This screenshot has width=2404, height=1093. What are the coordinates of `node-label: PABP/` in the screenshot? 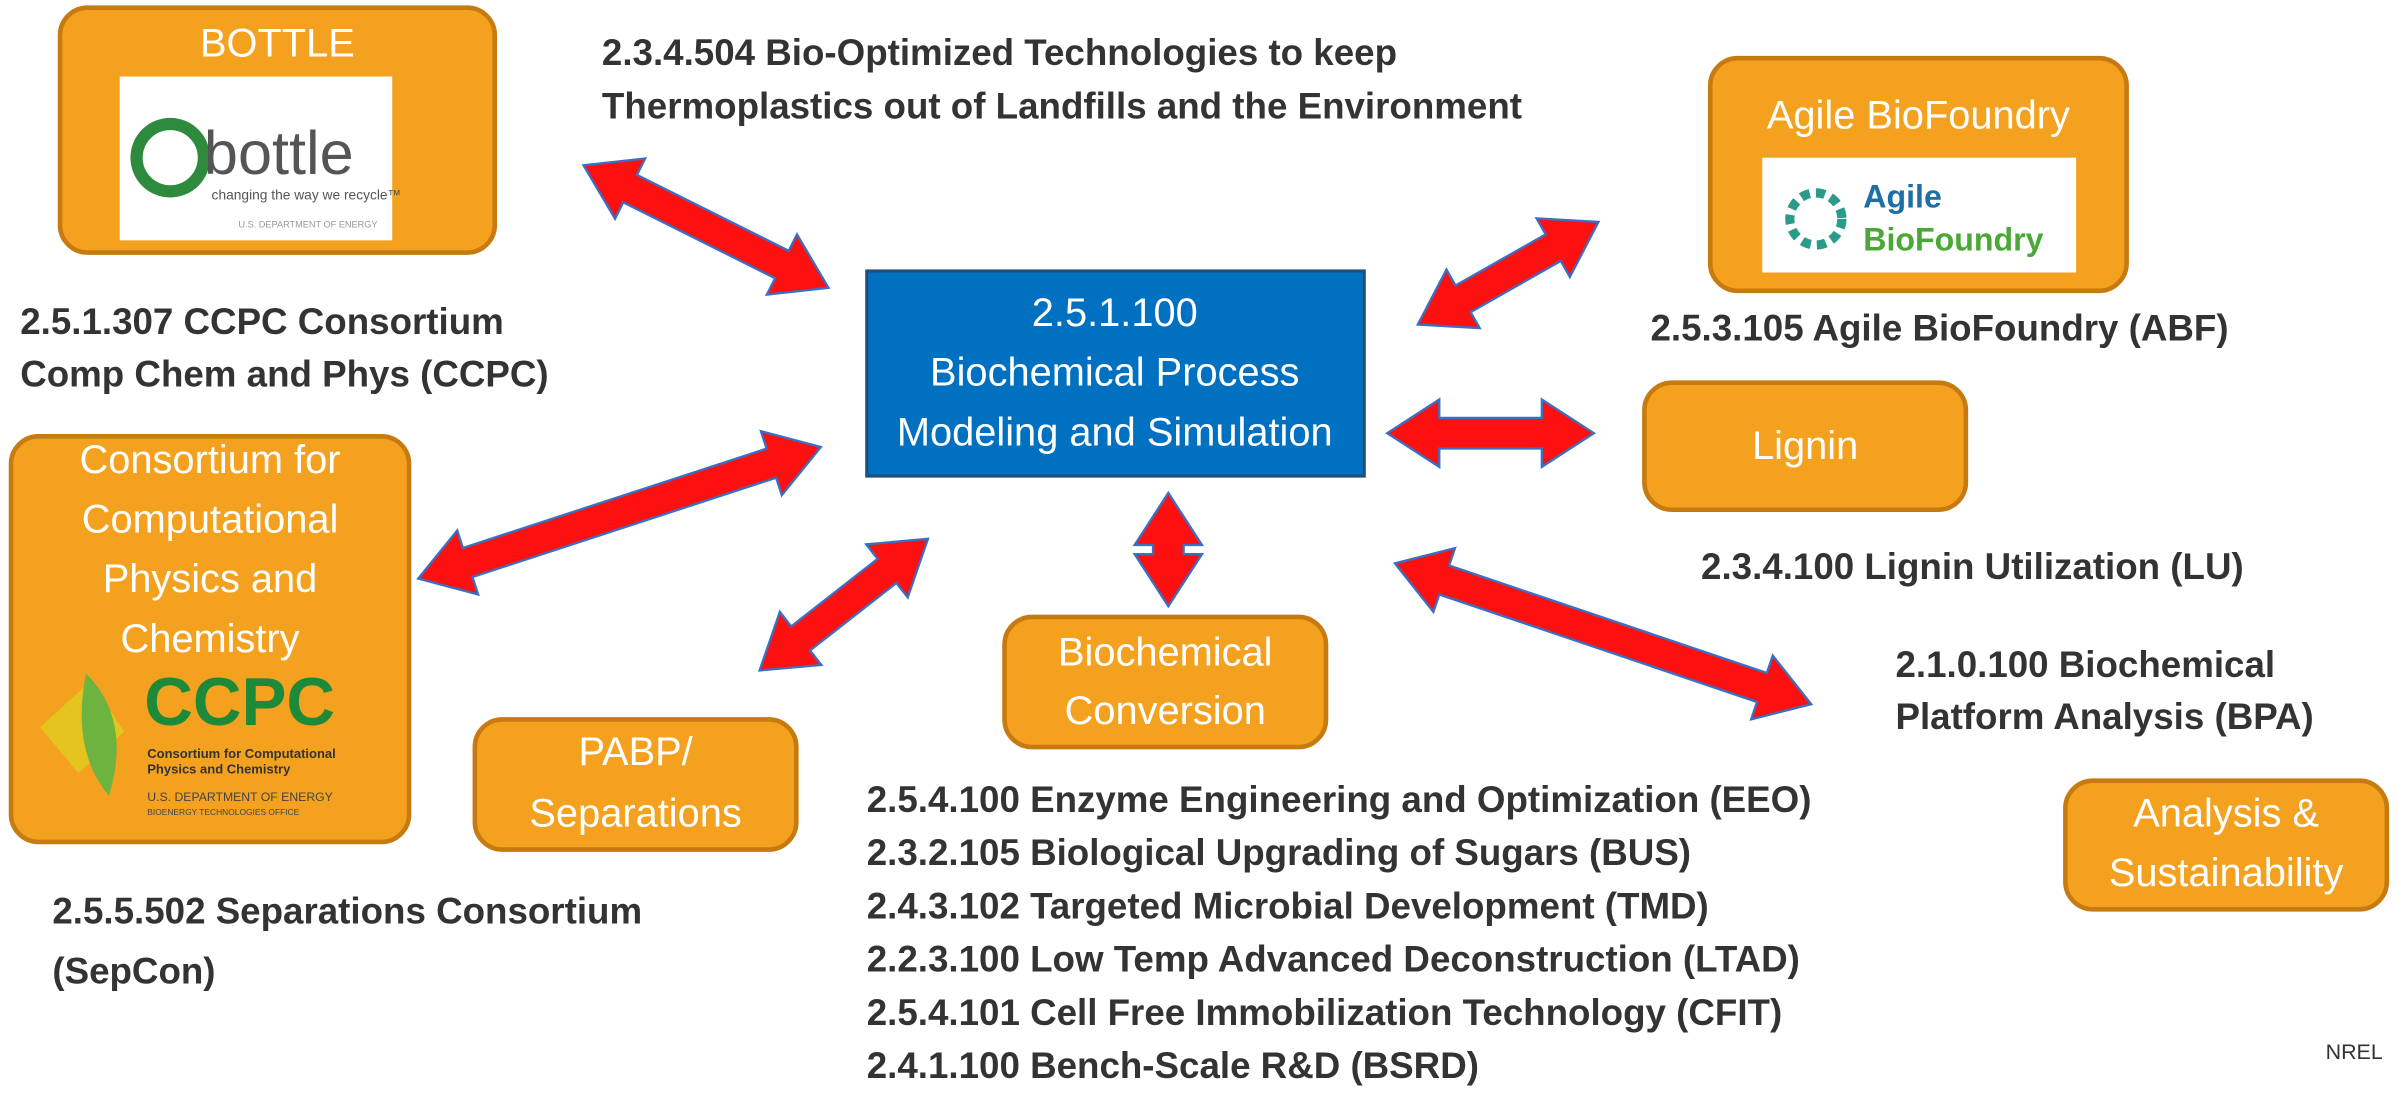 It's located at (635, 752).